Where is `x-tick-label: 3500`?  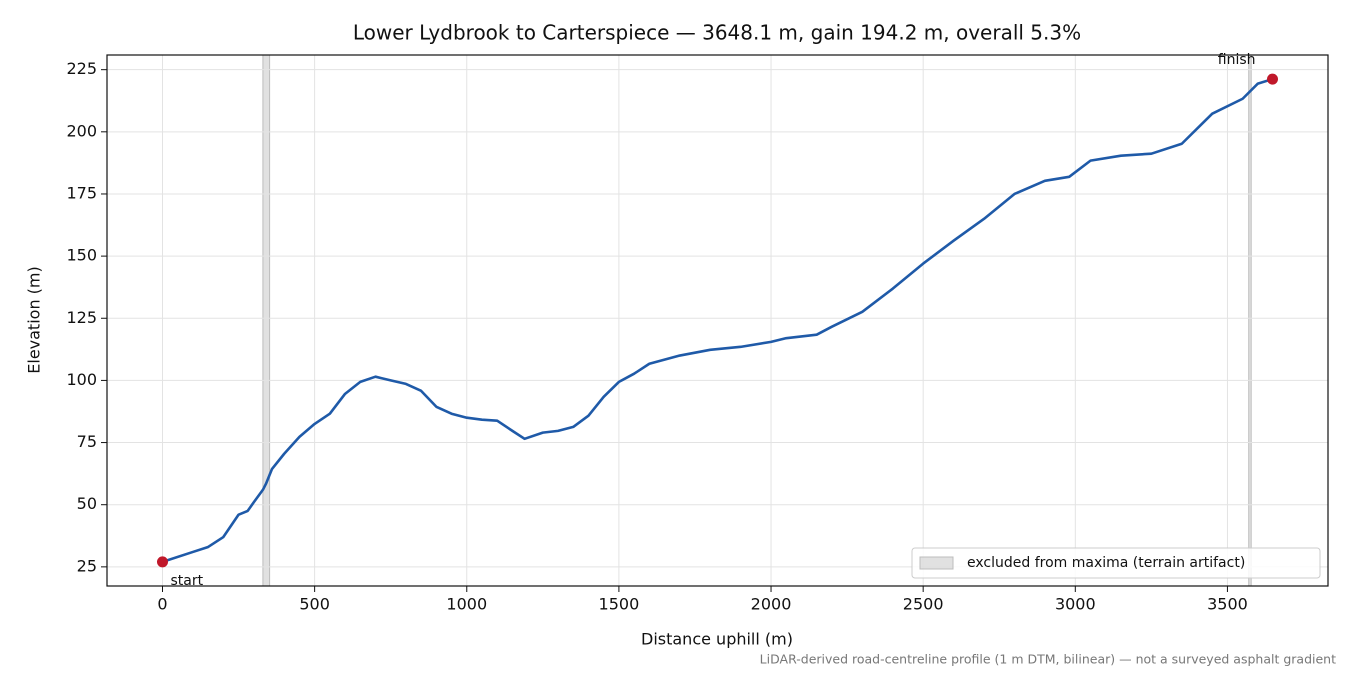
x-tick-label: 3500 is located at coordinates (1227, 604).